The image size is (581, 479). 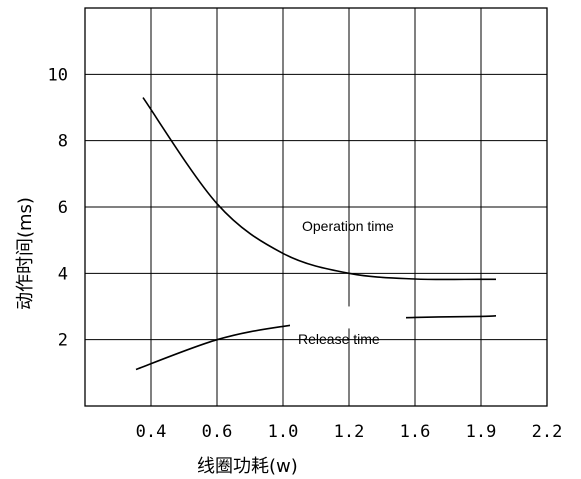 I want to click on y-tick-label: 8, so click(x=63, y=142).